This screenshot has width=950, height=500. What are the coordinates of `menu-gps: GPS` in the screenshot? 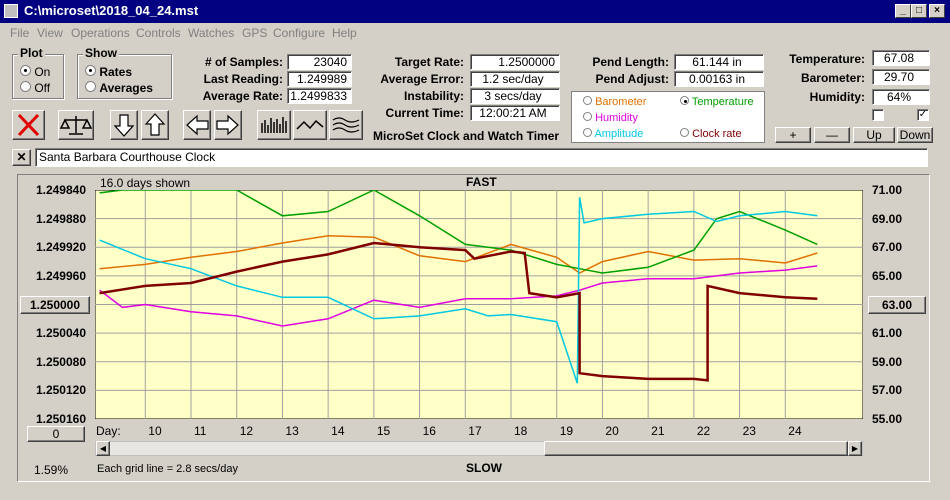 It's located at (255, 33).